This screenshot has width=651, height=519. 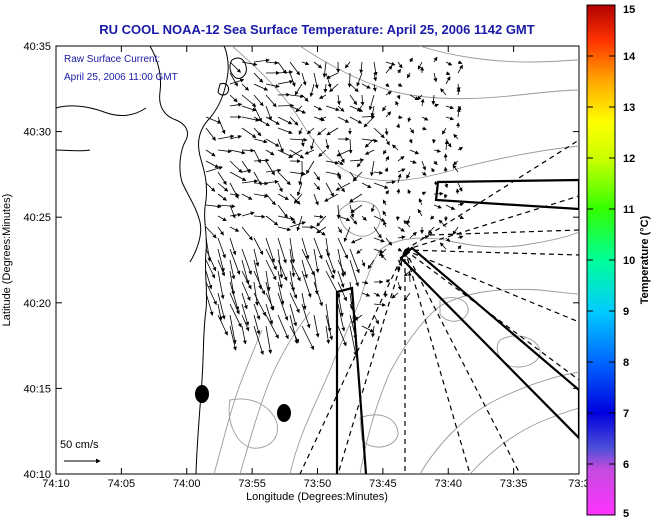 I want to click on colorbar-tick-label: 14, so click(x=629, y=57).